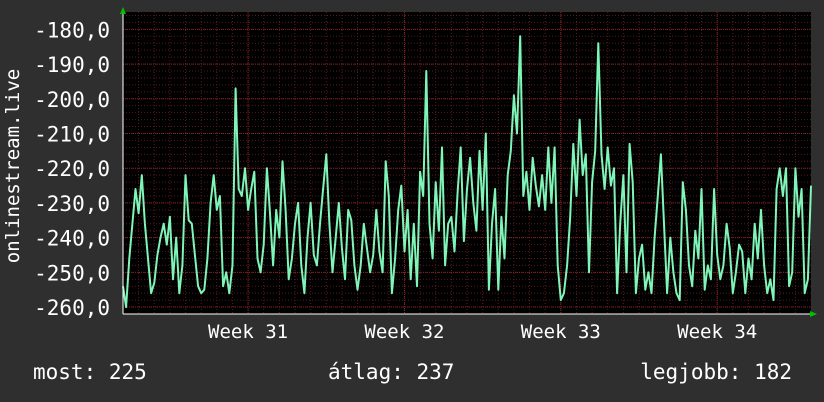 This screenshot has height=402, width=824. I want to click on best-value-stat: legjobb: 182, so click(716, 372).